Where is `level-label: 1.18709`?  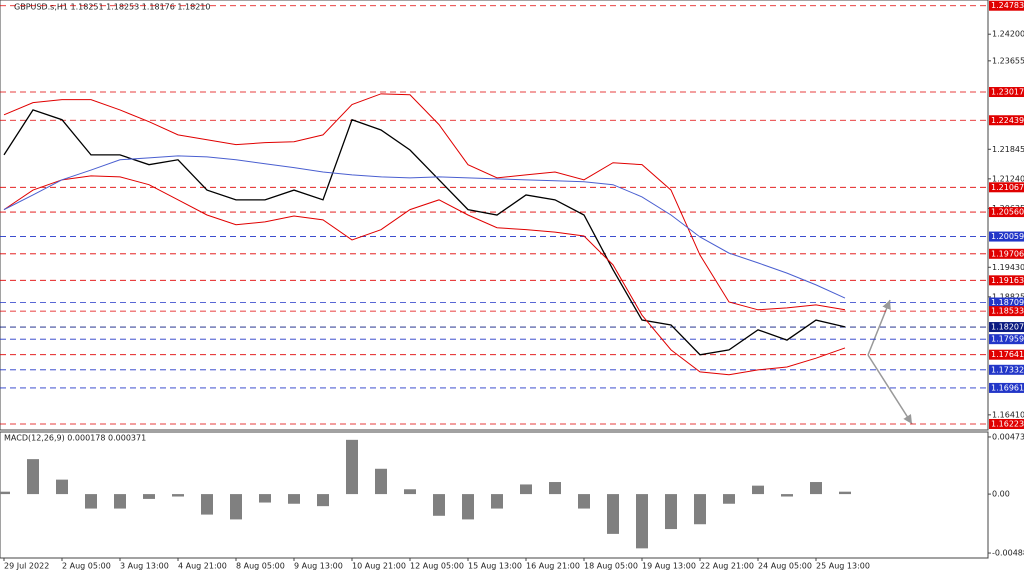 level-label: 1.18709 is located at coordinates (1007, 302).